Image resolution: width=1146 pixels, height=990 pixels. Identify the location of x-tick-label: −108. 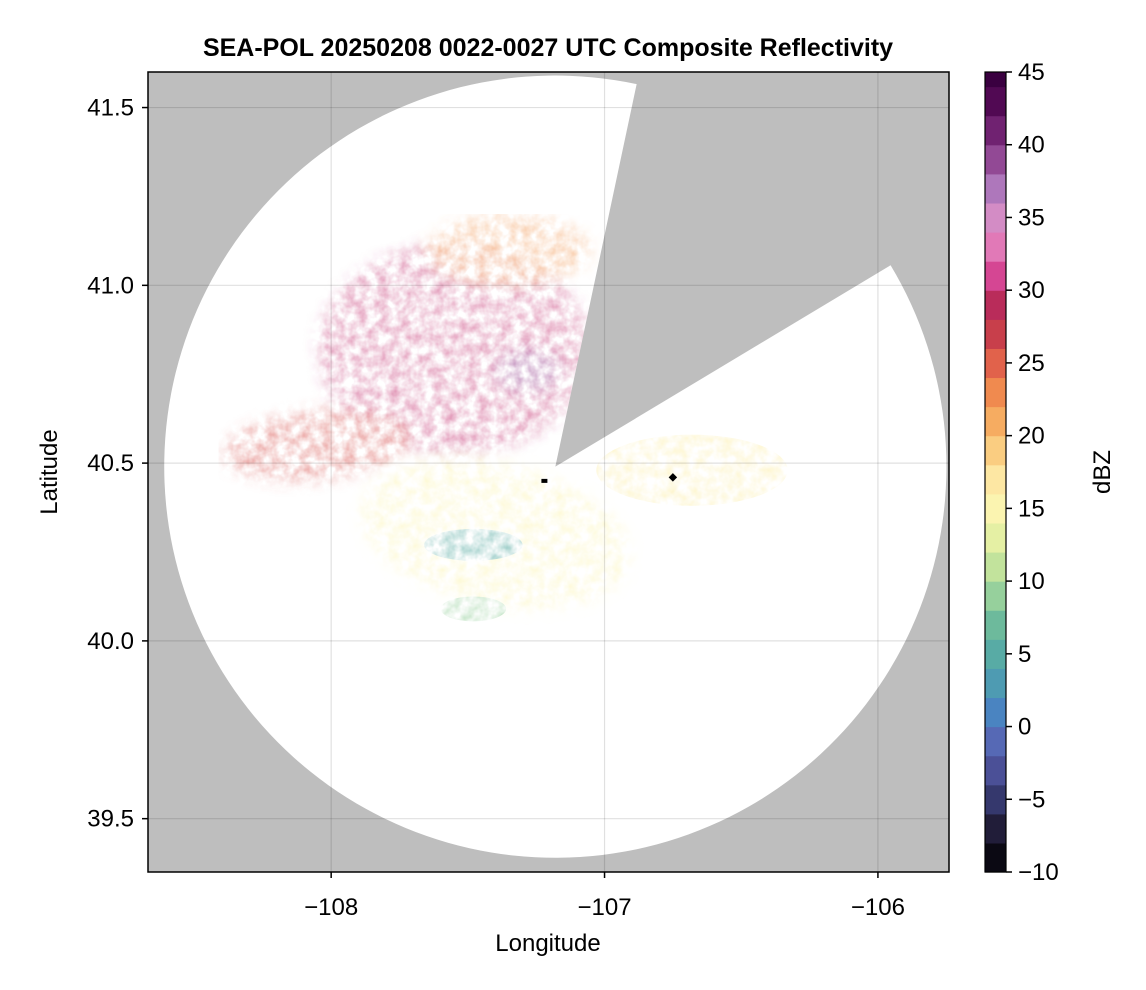
(331, 907).